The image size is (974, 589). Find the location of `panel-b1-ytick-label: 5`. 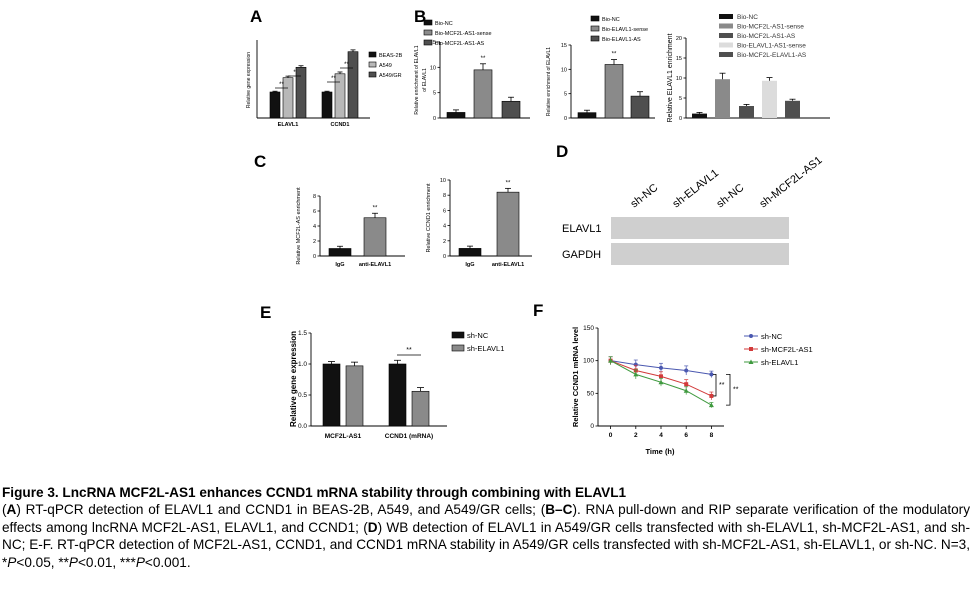

panel-b1-ytick-label: 5 is located at coordinates (434, 94).